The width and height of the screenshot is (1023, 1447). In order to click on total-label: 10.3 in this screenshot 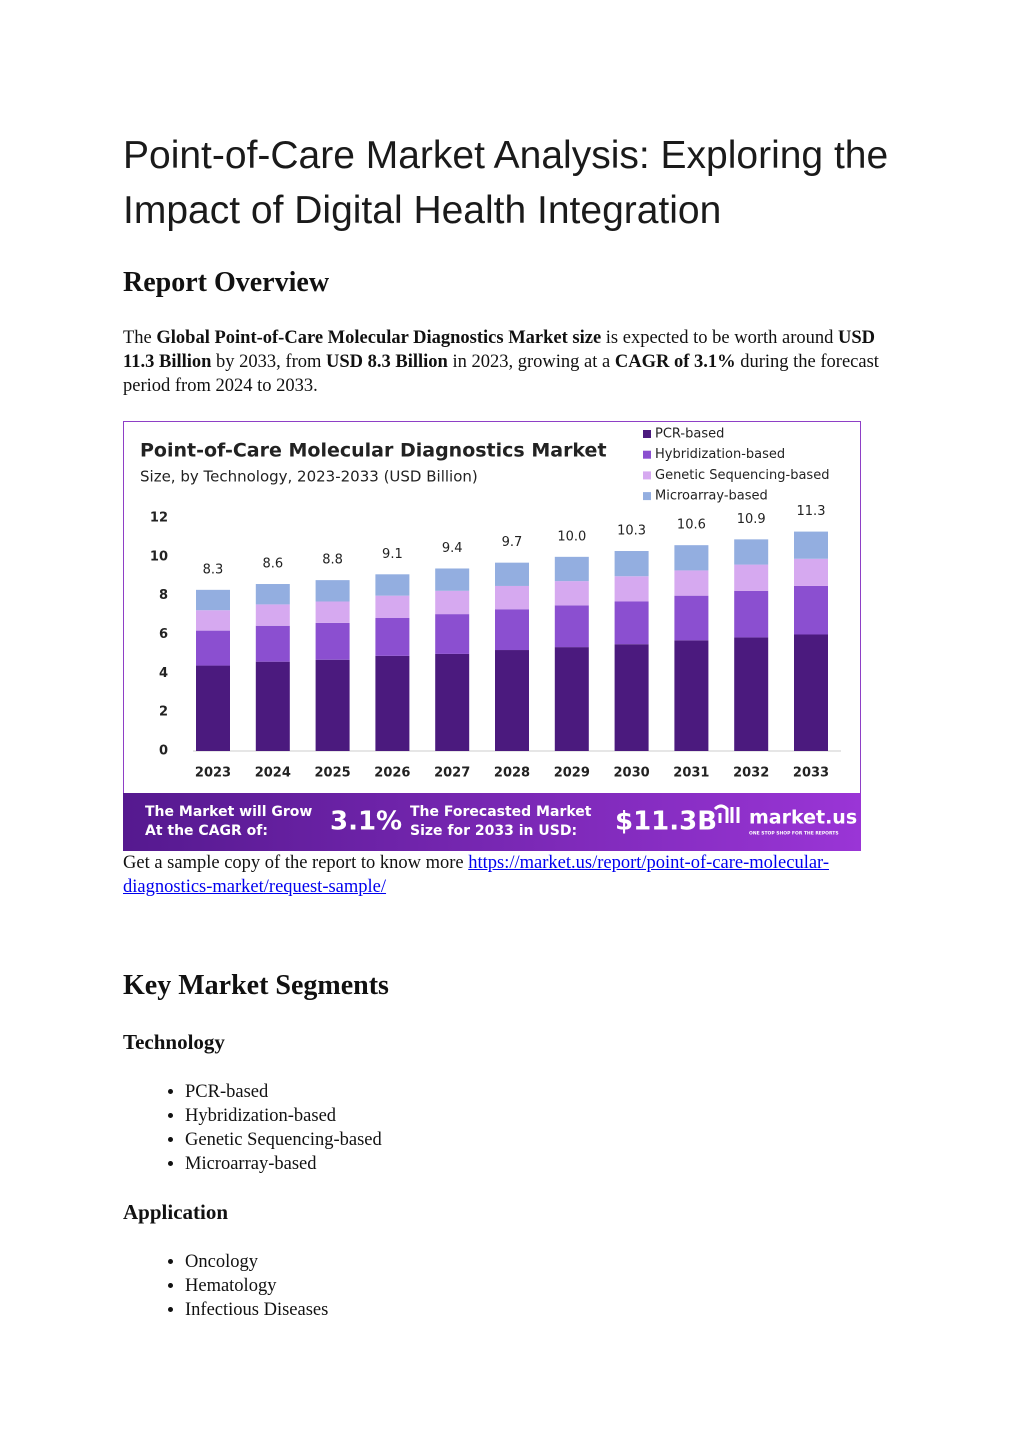, I will do `click(631, 531)`.